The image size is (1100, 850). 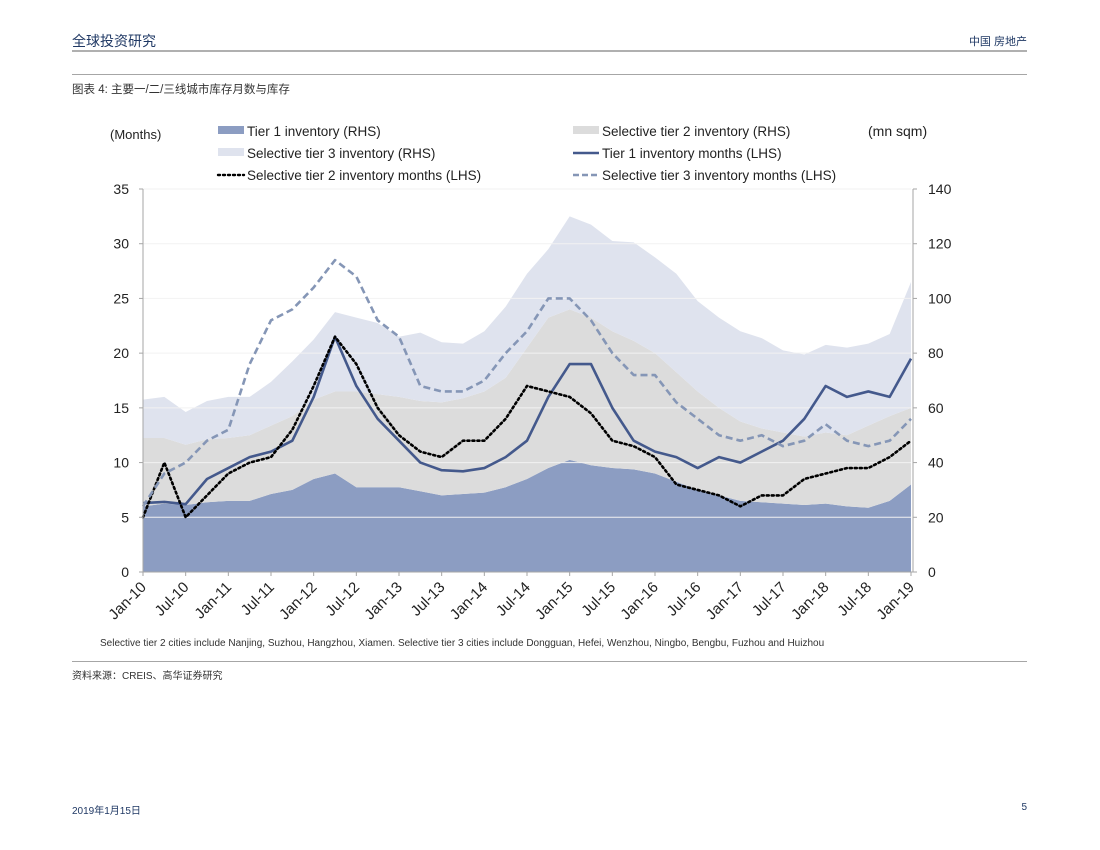 What do you see at coordinates (428, 599) in the screenshot?
I see `x-tick-label: Jul-13` at bounding box center [428, 599].